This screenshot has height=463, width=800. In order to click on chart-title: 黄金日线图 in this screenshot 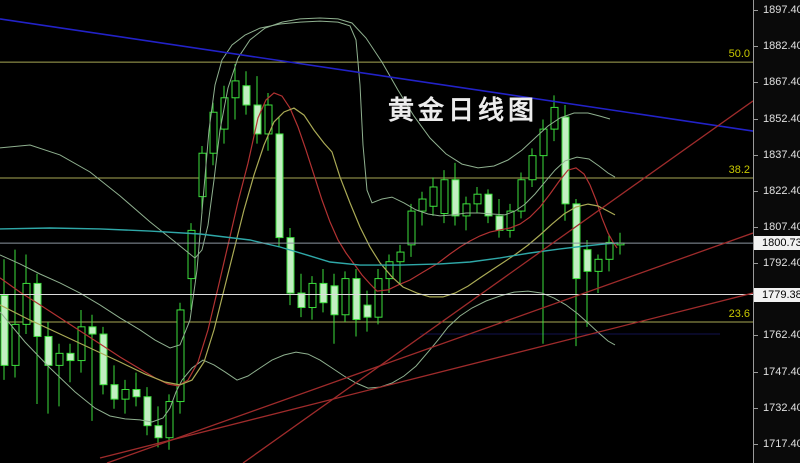, I will do `click(463, 110)`.